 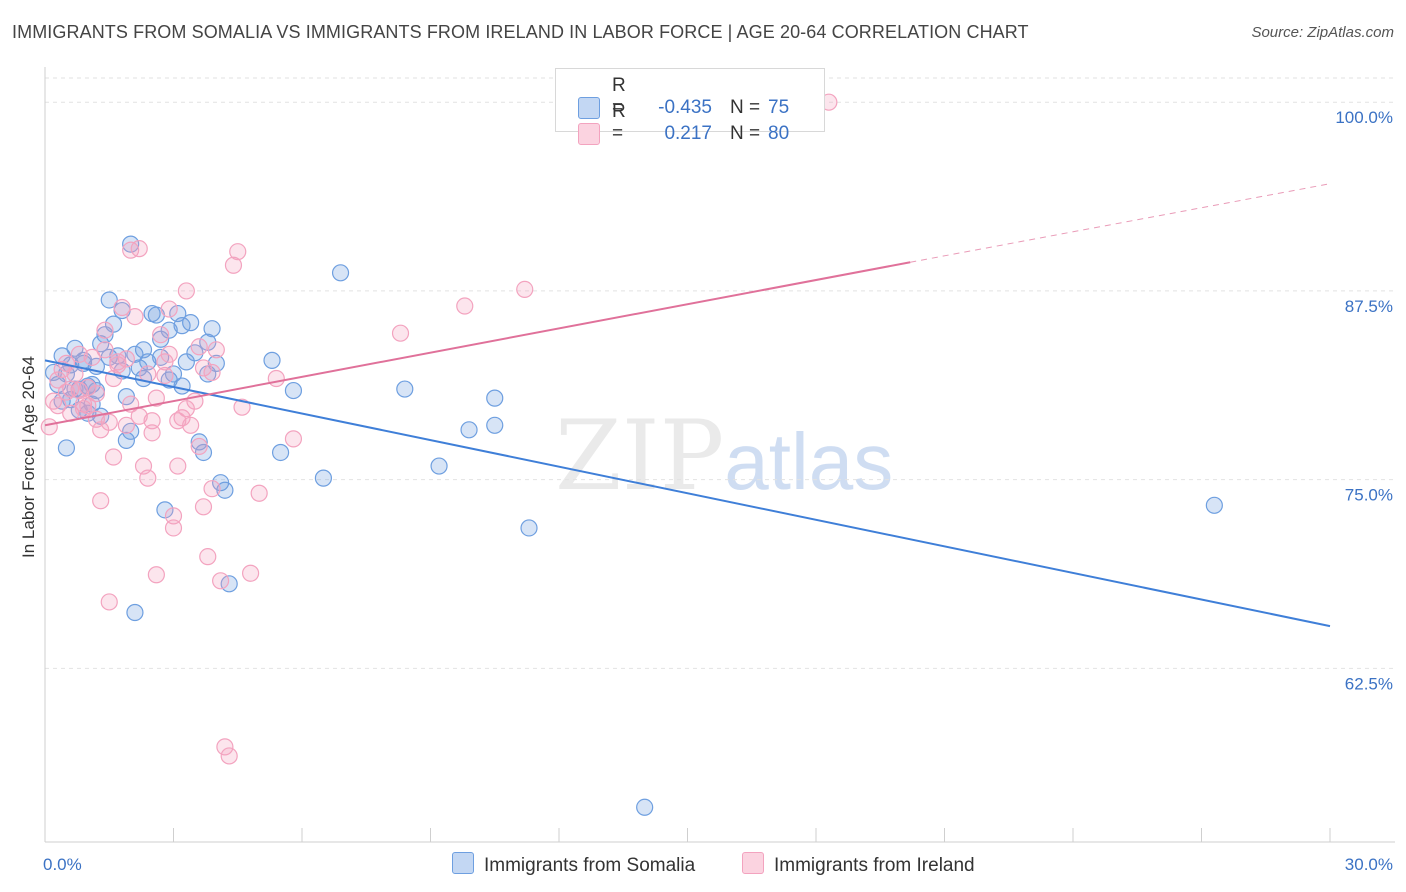 I want to click on legend-n-label: N =, so click(x=745, y=107).